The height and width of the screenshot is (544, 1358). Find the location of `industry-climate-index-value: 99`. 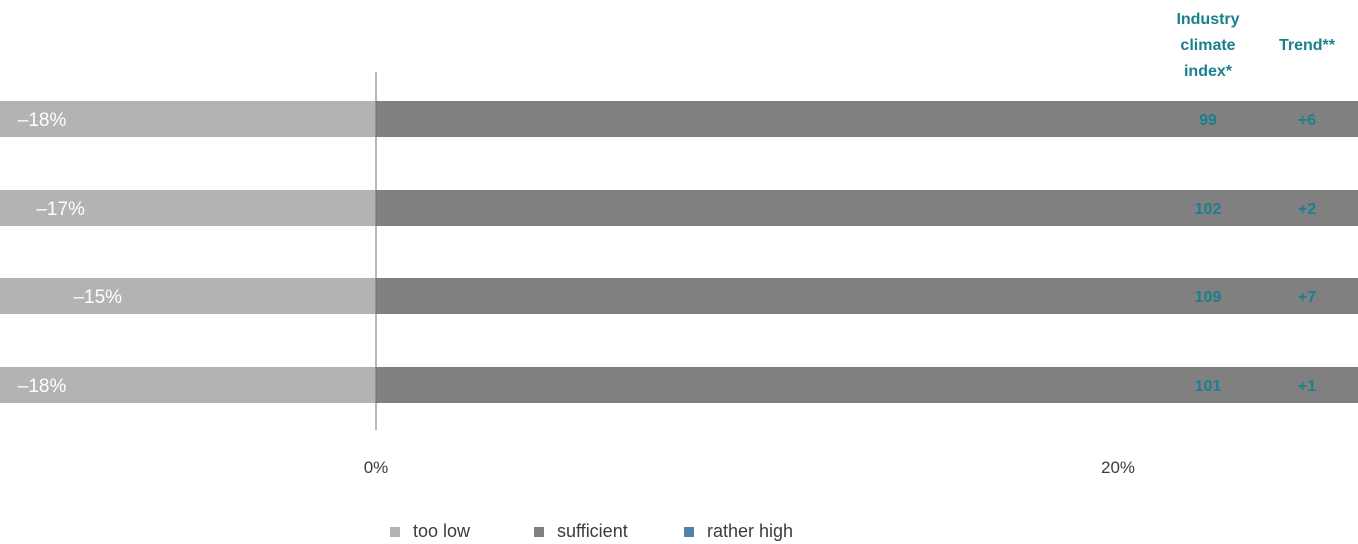

industry-climate-index-value: 99 is located at coordinates (1208, 120).